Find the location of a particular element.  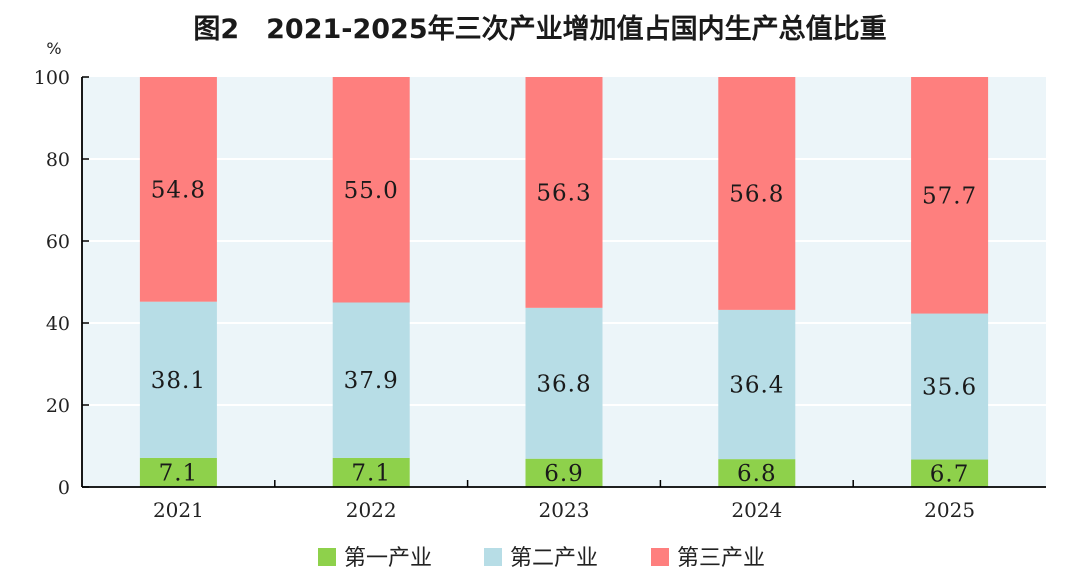

data-label: 57.7 is located at coordinates (949, 196).